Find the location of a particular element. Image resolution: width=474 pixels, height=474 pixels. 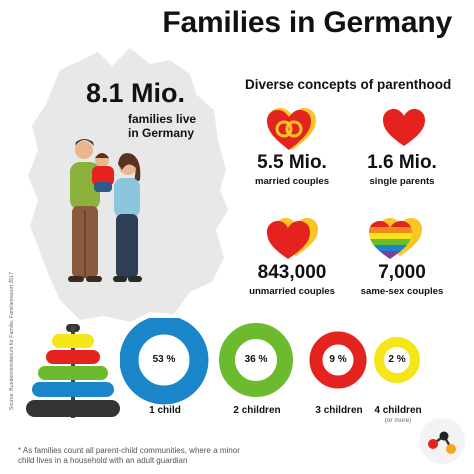

rainbow-heart-icon is located at coordinates (395, 238).